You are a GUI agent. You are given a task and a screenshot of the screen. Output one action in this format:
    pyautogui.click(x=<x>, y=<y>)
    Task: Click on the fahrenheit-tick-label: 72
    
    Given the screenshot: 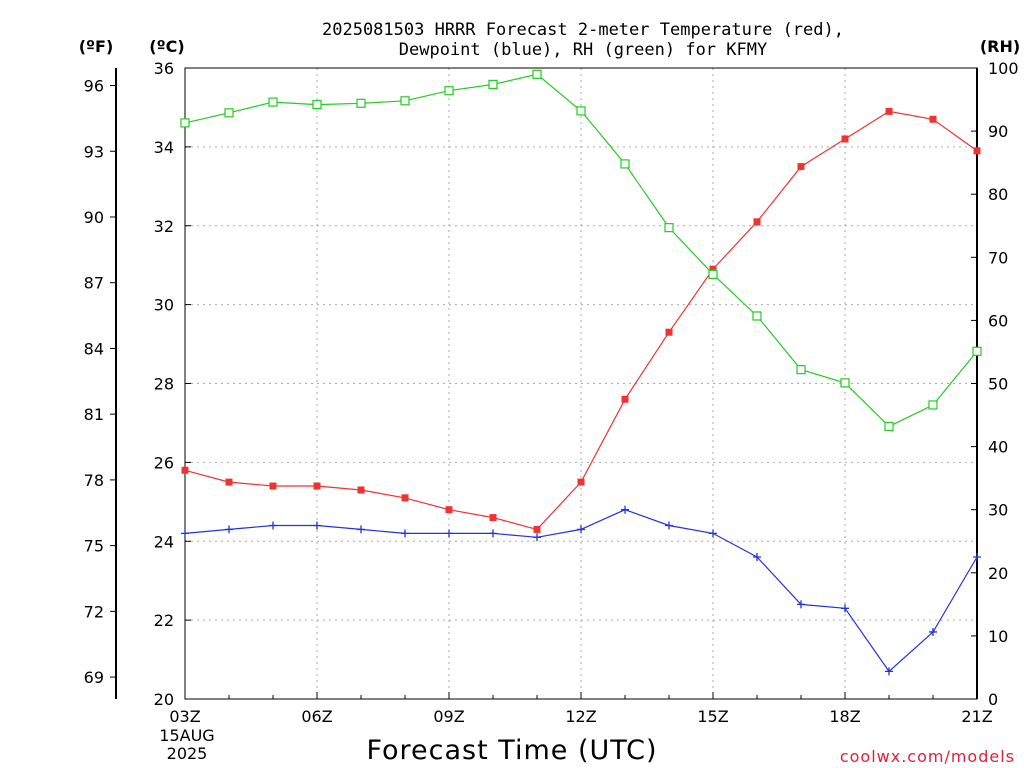 What is the action you would take?
    pyautogui.click(x=94, y=611)
    